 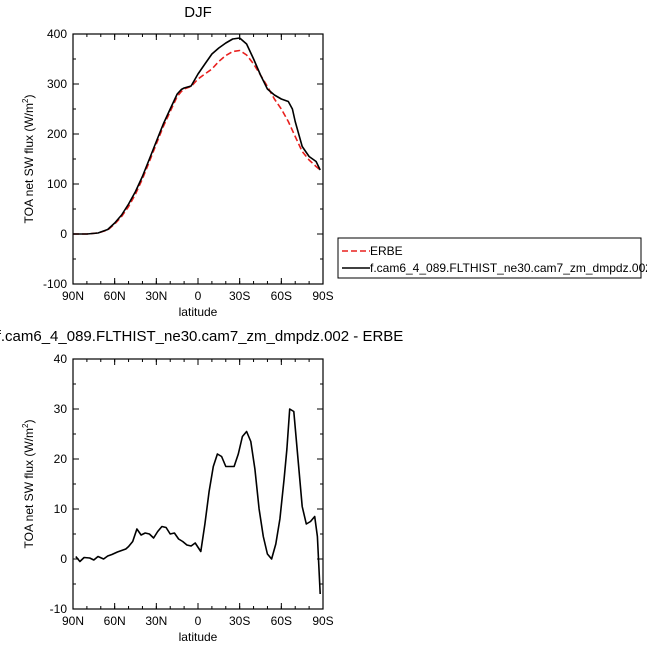 What do you see at coordinates (59, 609) in the screenshot?
I see `y-tick-label: -10` at bounding box center [59, 609].